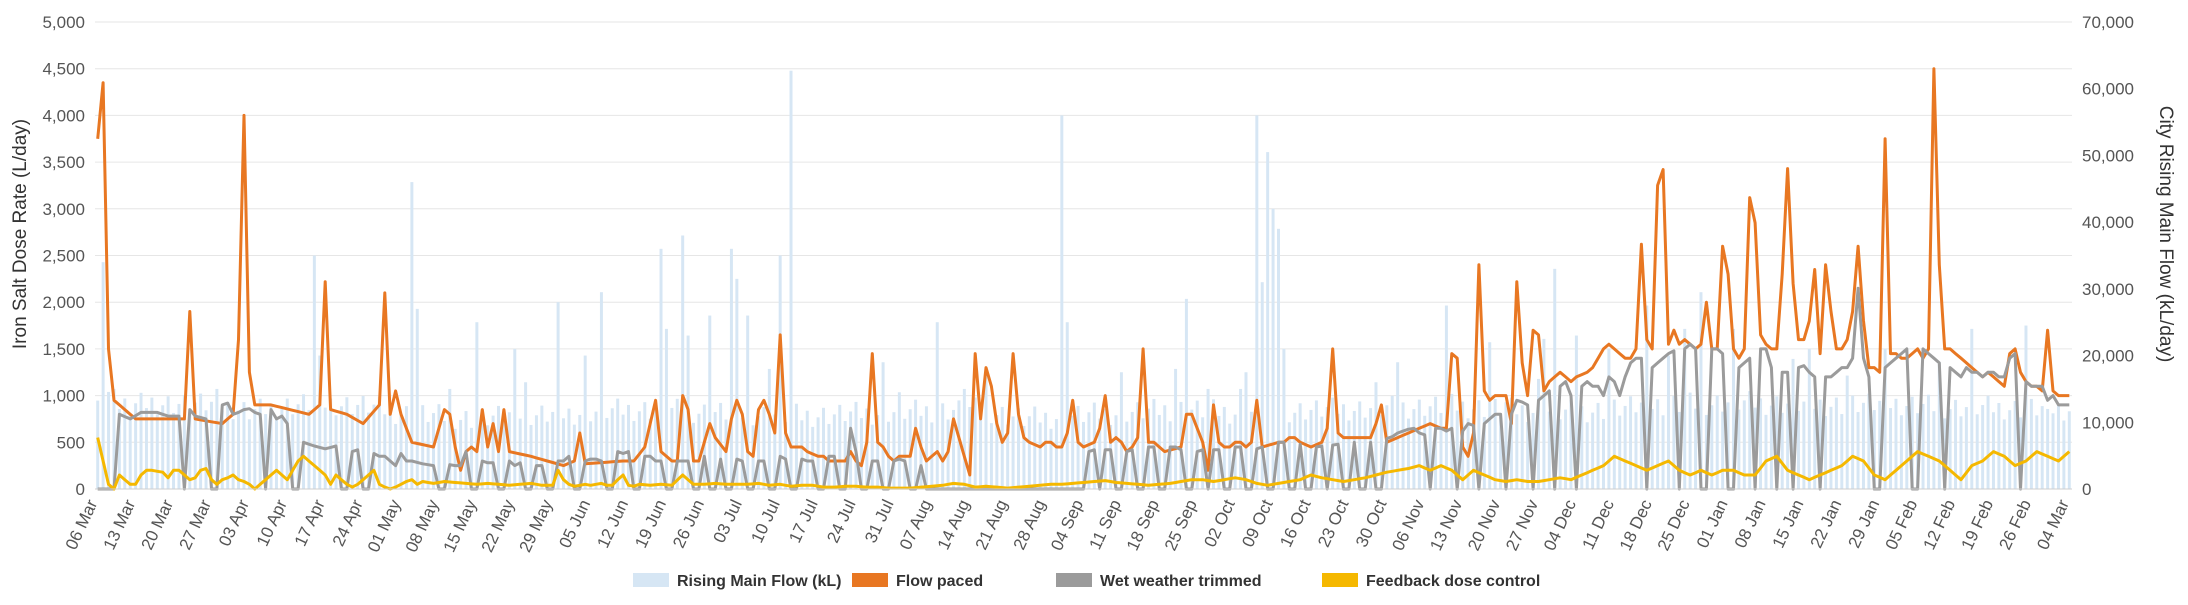  What do you see at coordinates (310, 522) in the screenshot?
I see `x-tick: 17 Apr` at bounding box center [310, 522].